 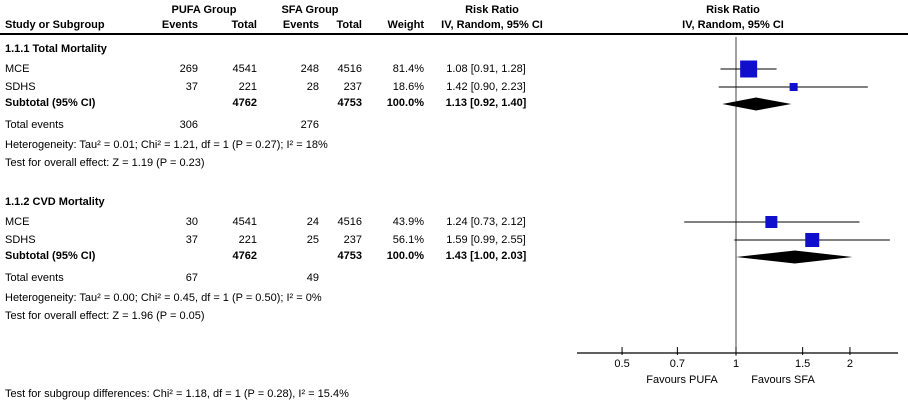 I want to click on sfa-events-cell: 28, so click(x=312, y=87).